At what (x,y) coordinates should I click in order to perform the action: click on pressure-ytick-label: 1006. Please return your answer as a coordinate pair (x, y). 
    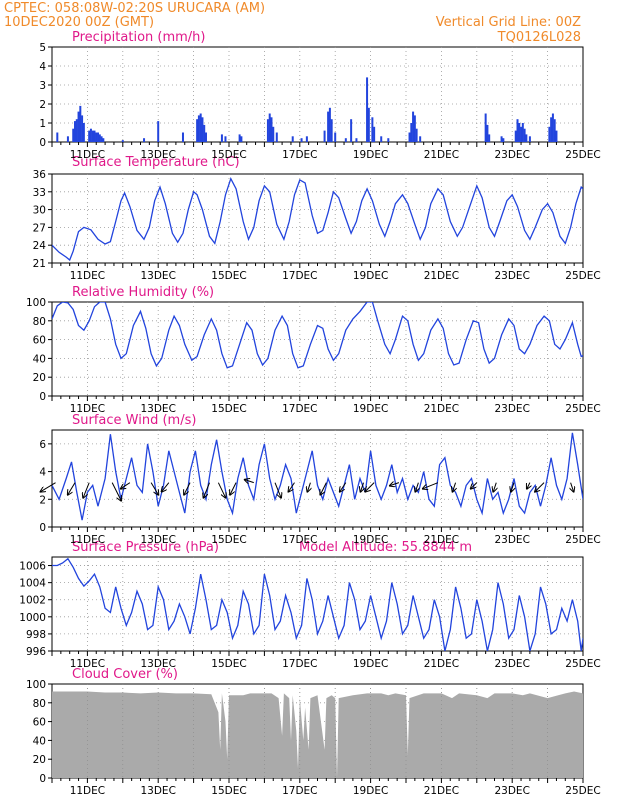
    Looking at the image, I should click on (32, 567).